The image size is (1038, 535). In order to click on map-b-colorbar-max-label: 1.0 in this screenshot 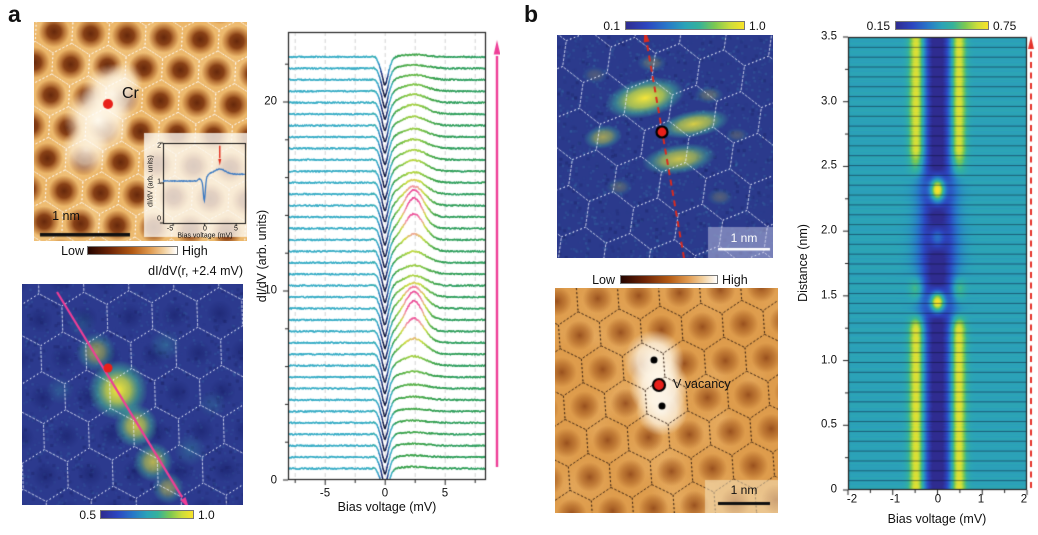, I will do `click(757, 26)`.